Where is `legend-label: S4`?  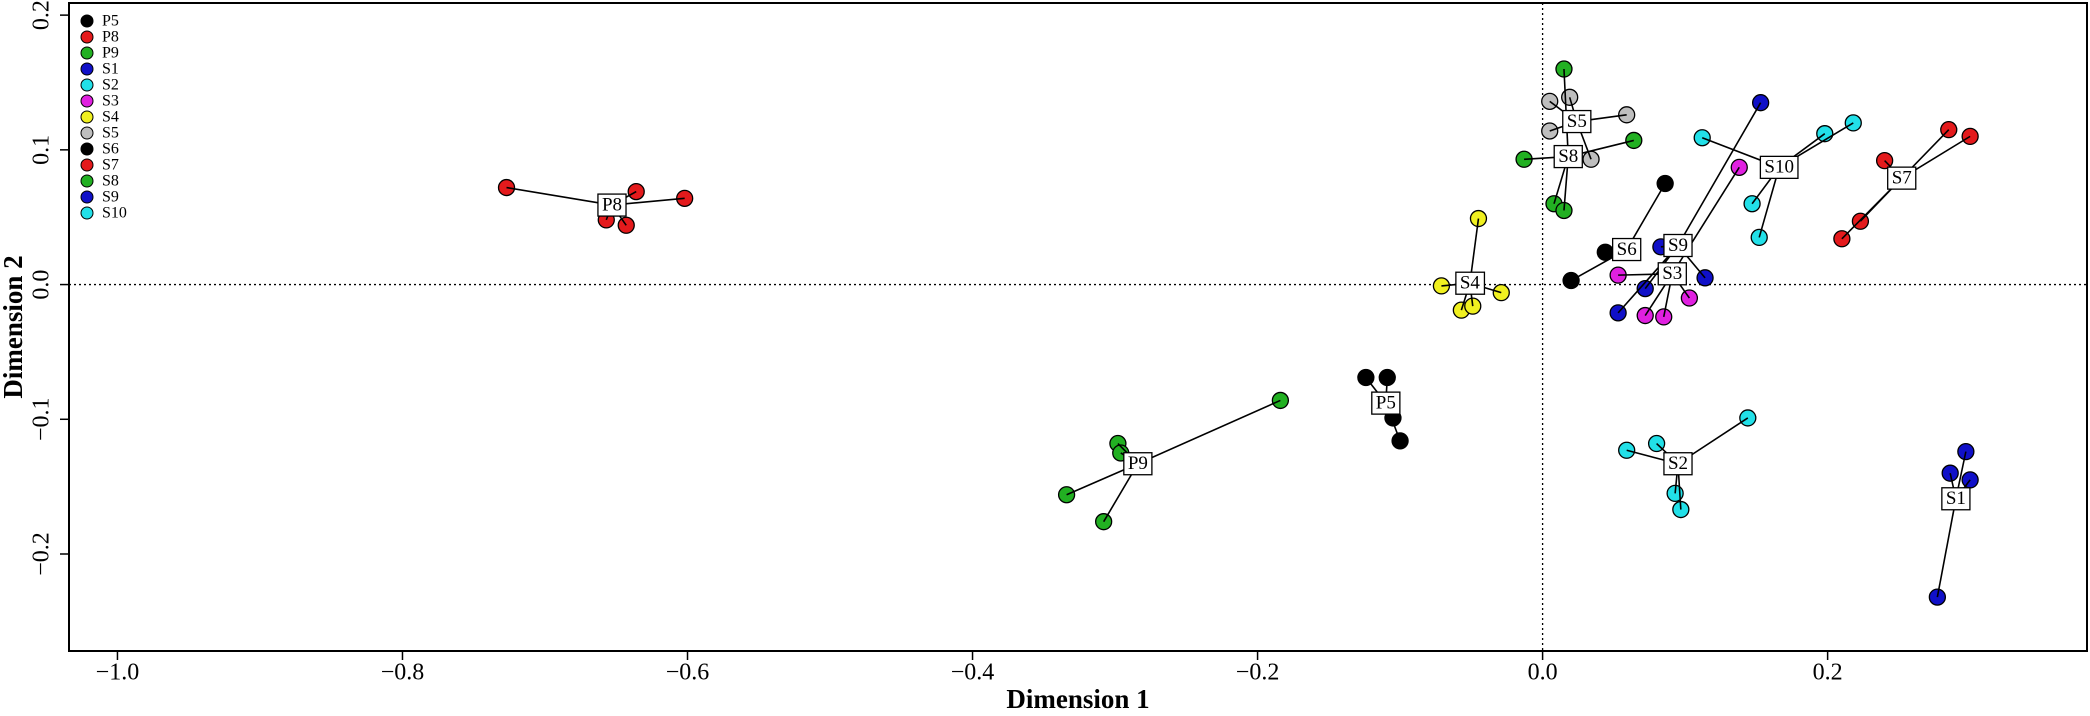 legend-label: S4 is located at coordinates (110, 117).